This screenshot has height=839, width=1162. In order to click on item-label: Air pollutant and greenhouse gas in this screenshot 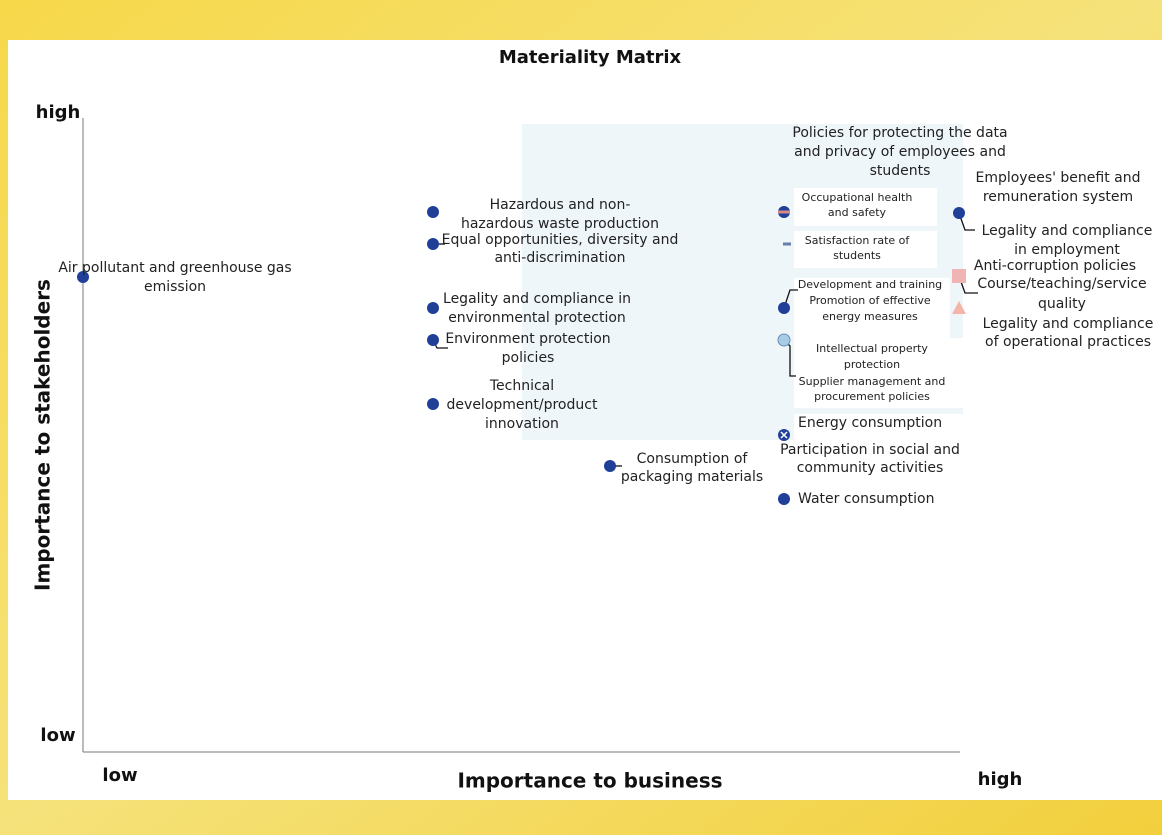, I will do `click(174, 268)`.